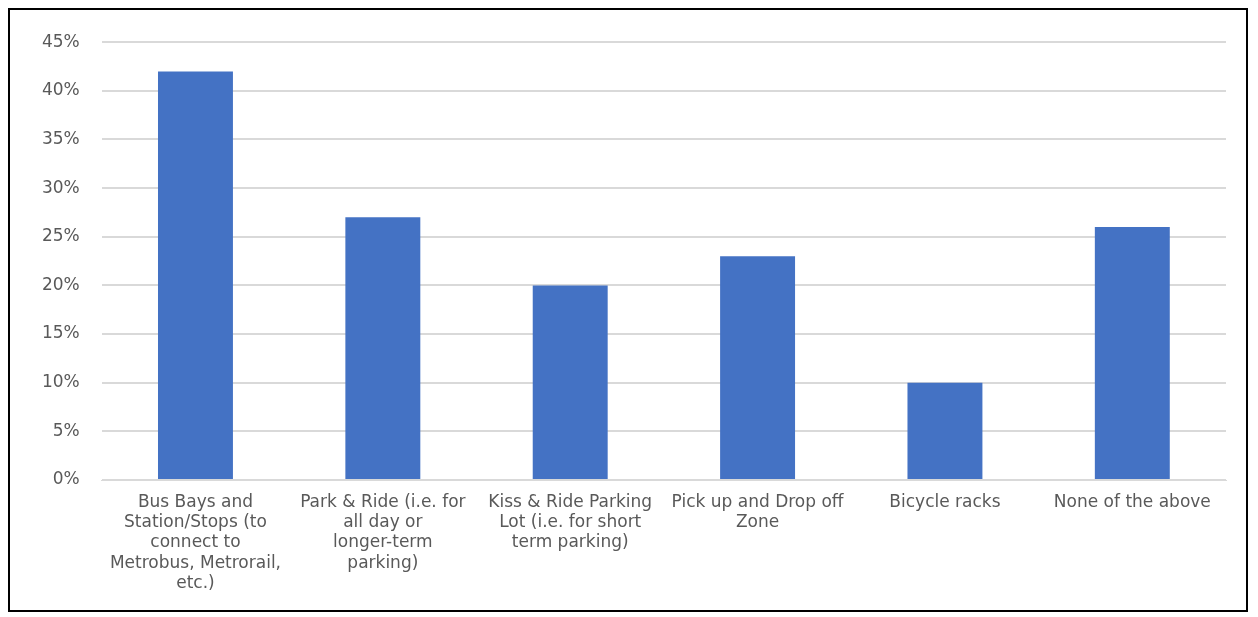  What do you see at coordinates (60, 186) in the screenshot?
I see `y-tick-label: 30%` at bounding box center [60, 186].